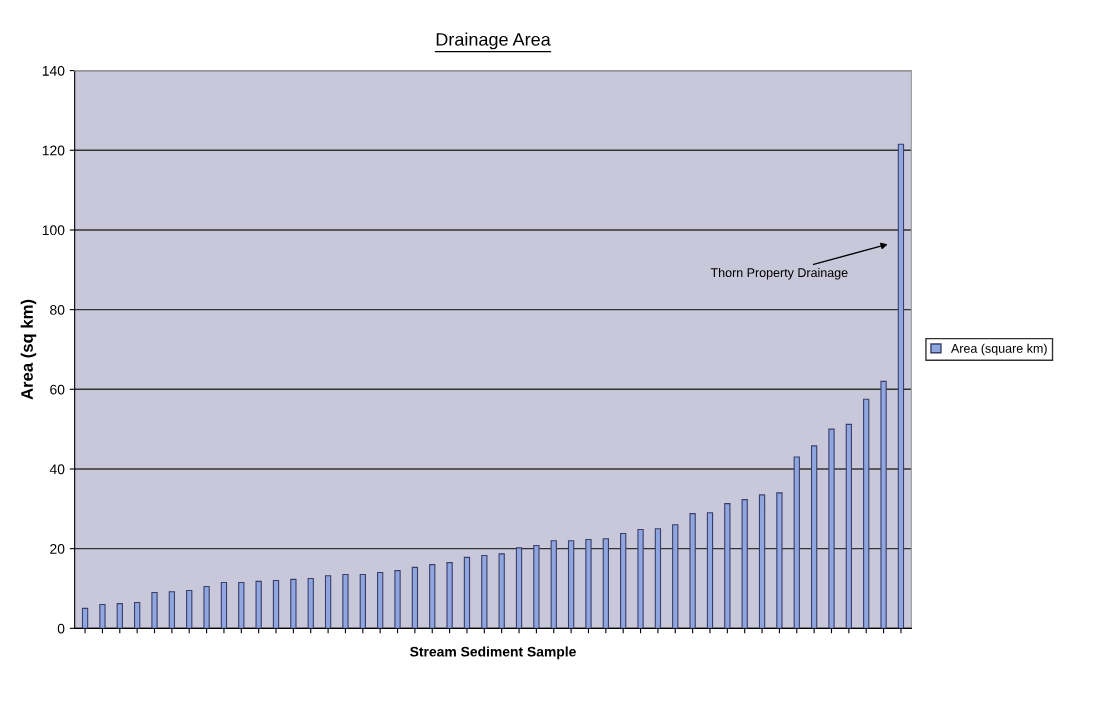  I want to click on chart-title: Drainage Area, so click(493, 41).